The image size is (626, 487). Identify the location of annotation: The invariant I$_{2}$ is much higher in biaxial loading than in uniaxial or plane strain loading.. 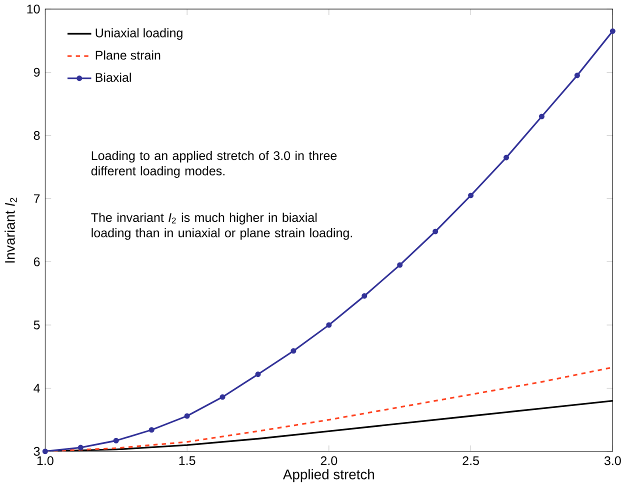
(221, 226).